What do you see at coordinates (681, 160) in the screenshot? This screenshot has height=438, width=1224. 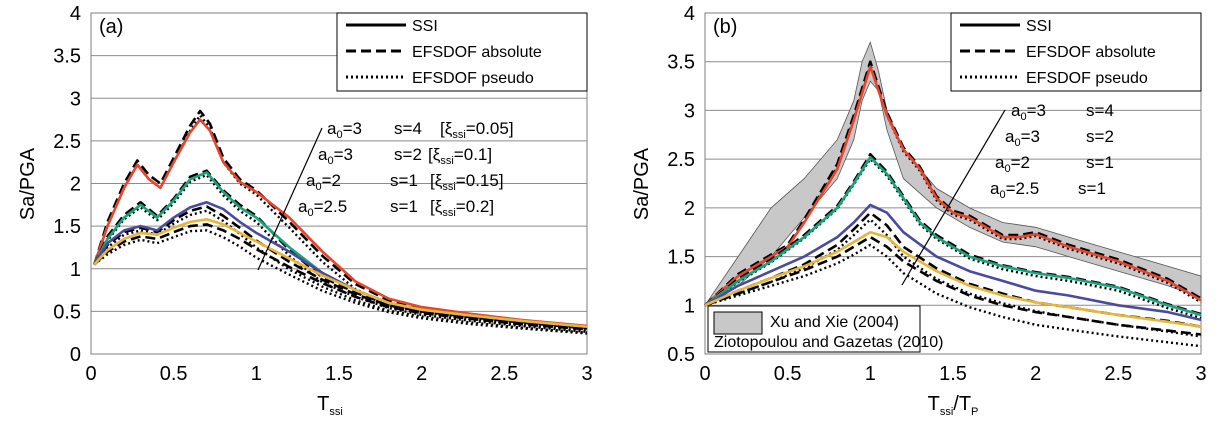 I see `y-tick-label-b-4: 2.5` at bounding box center [681, 160].